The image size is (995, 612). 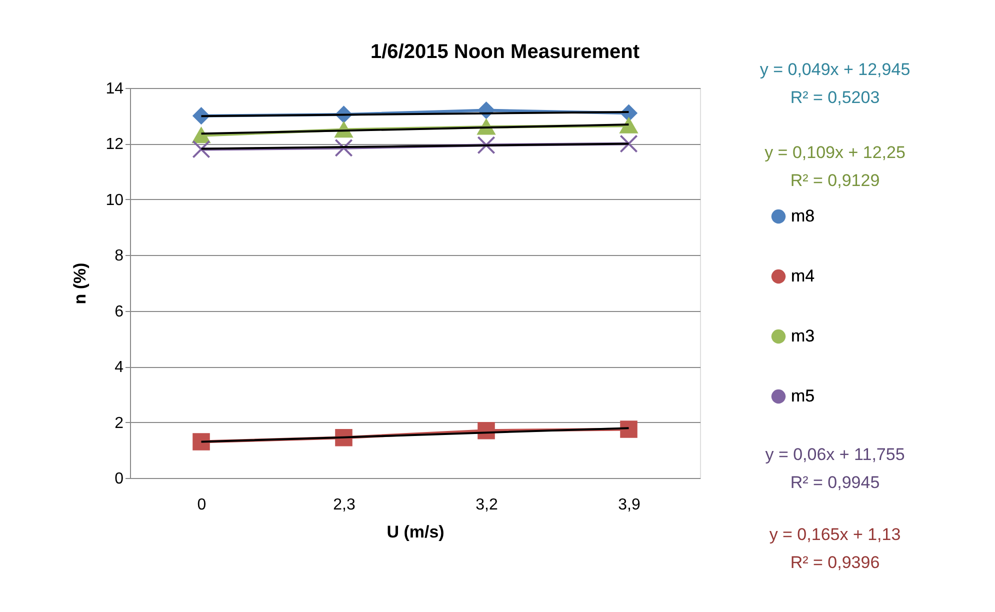 I want to click on chart-title: 1/6/2015 Noon Measurement, so click(x=505, y=52).